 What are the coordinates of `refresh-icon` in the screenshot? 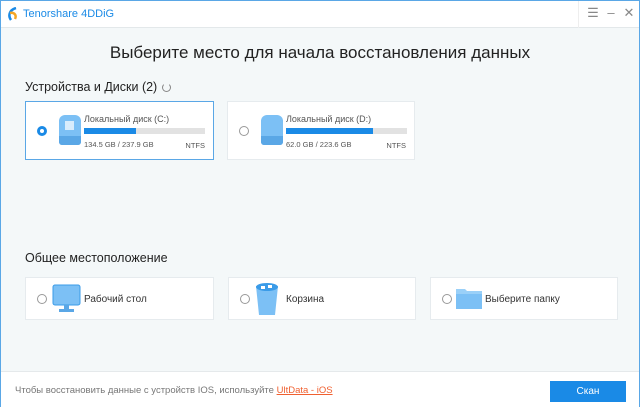 It's located at (167, 87).